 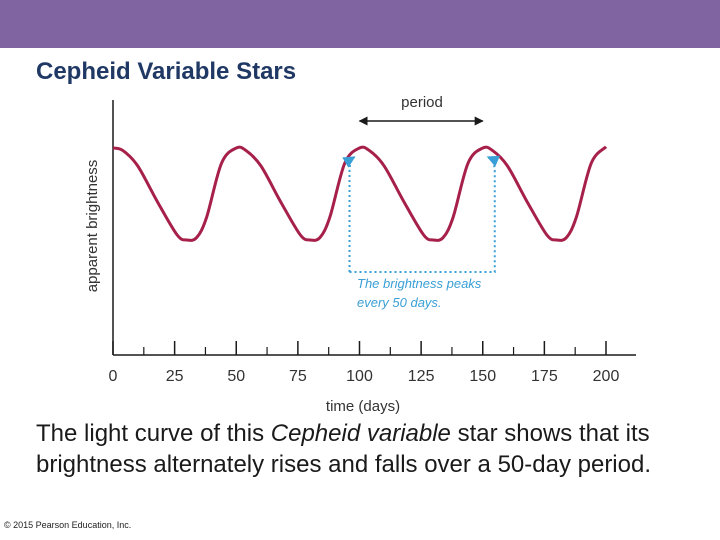 What do you see at coordinates (419, 283) in the screenshot?
I see `annotation-text-line1: The brightness peaks` at bounding box center [419, 283].